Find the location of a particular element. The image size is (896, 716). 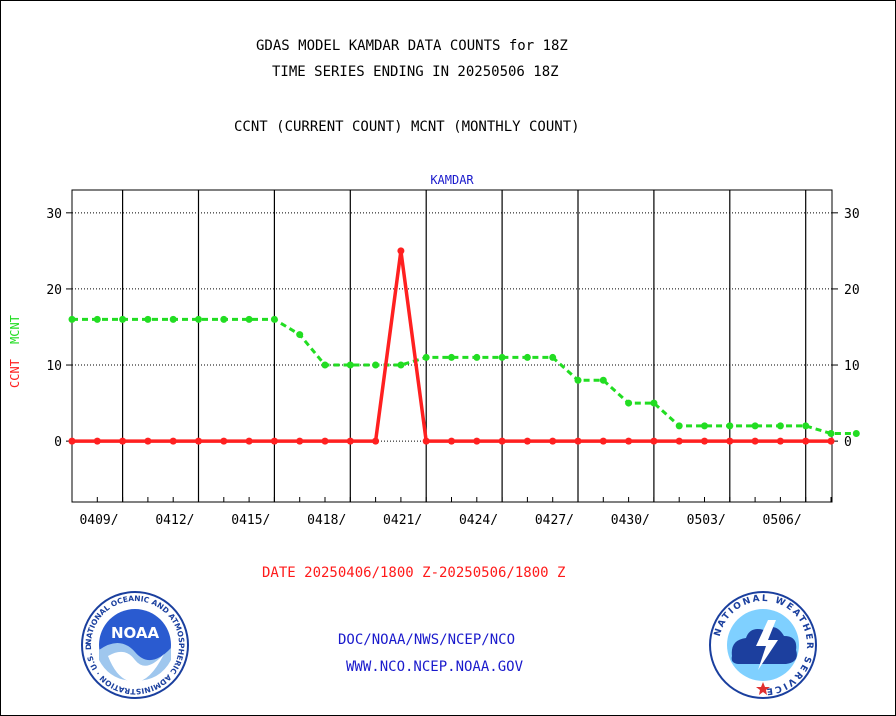

x-tick-label: 0418/ is located at coordinates (326, 520).